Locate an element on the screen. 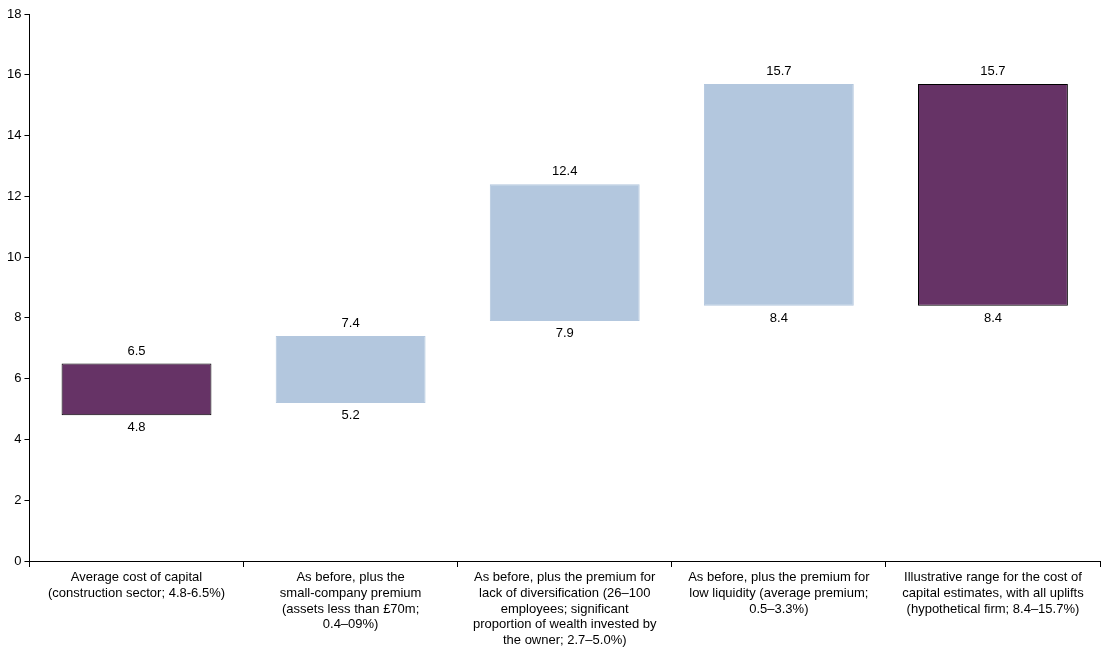 This screenshot has width=1110, height=653. y-tick-label: 16 is located at coordinates (14, 74).